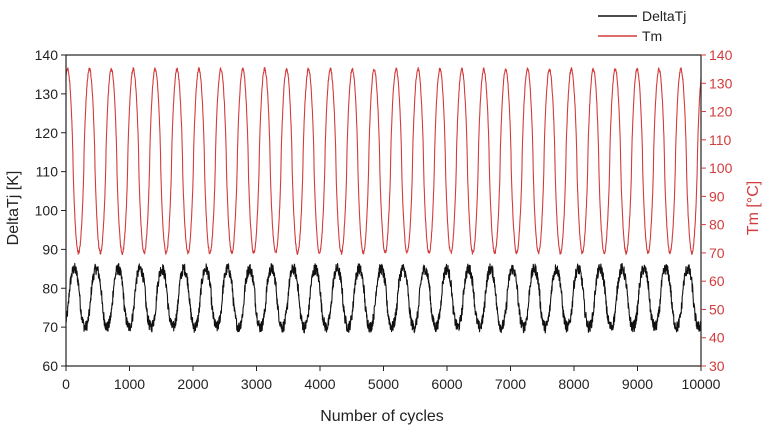 The image size is (765, 431). I want to click on y-axis-left-title: DeltaTj [K], so click(13, 208).